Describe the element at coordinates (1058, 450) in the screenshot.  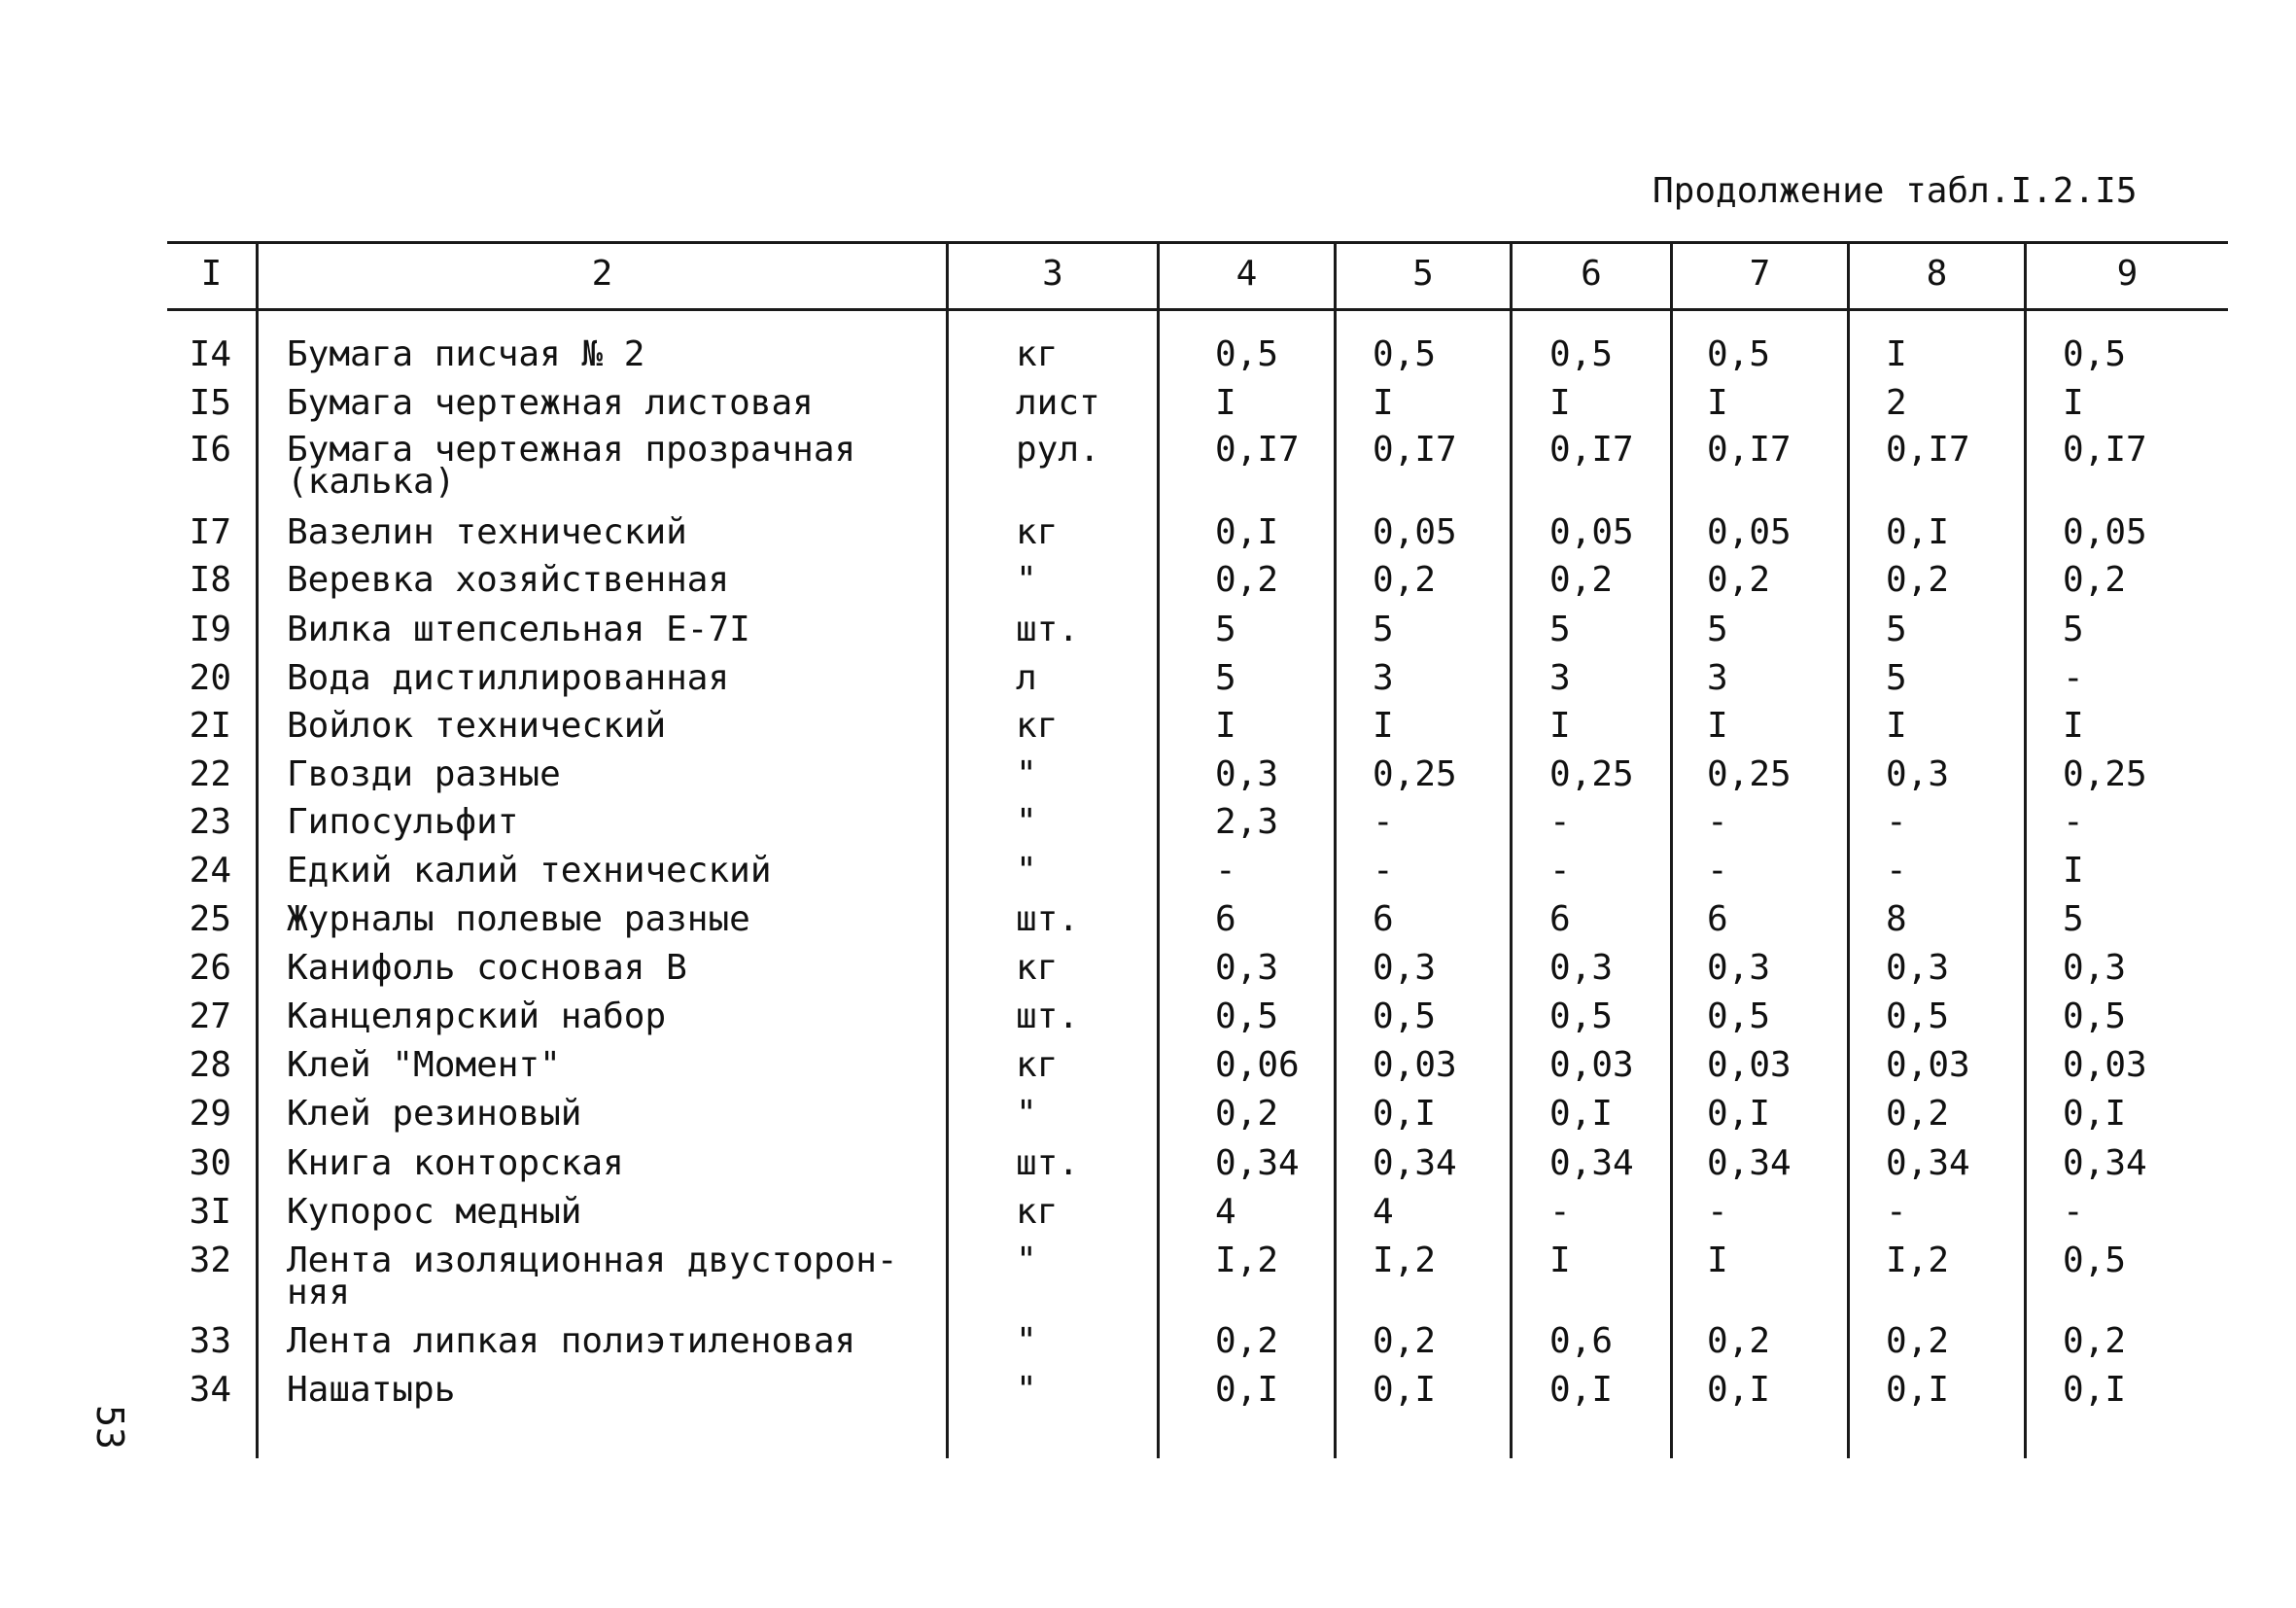
I see `unit: рул.` at that location.